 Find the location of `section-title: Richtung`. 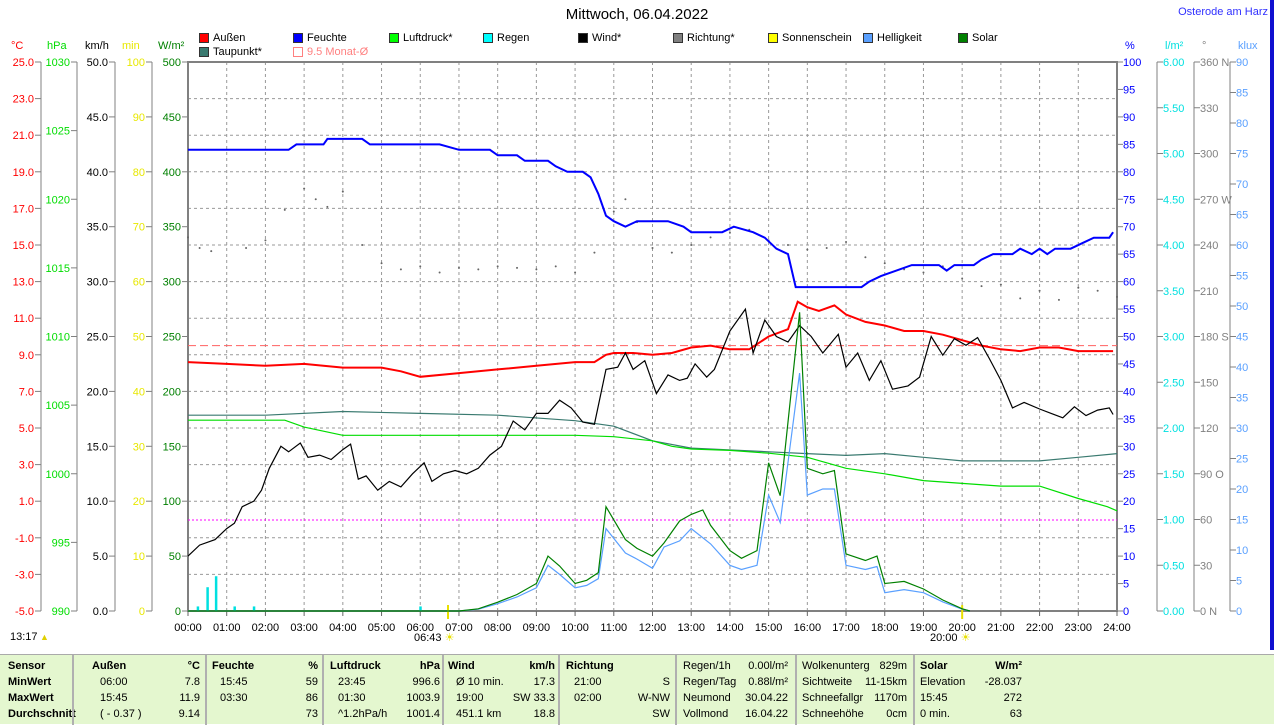

section-title: Richtung is located at coordinates (590, 666).